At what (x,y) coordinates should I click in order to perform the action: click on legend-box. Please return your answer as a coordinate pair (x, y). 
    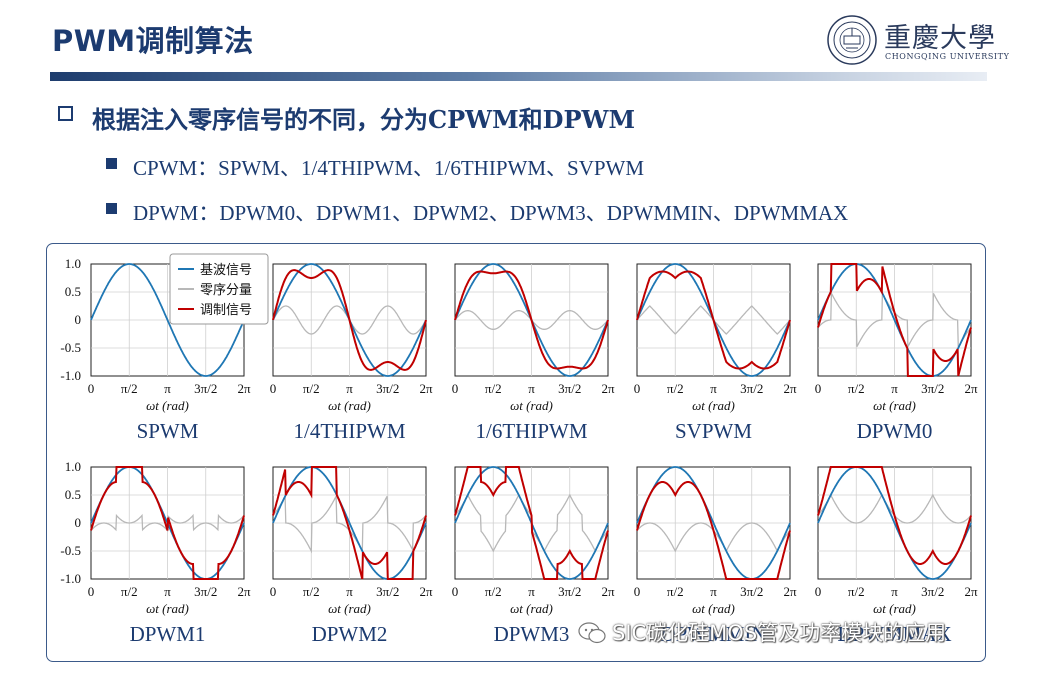
    Looking at the image, I should click on (219, 289).